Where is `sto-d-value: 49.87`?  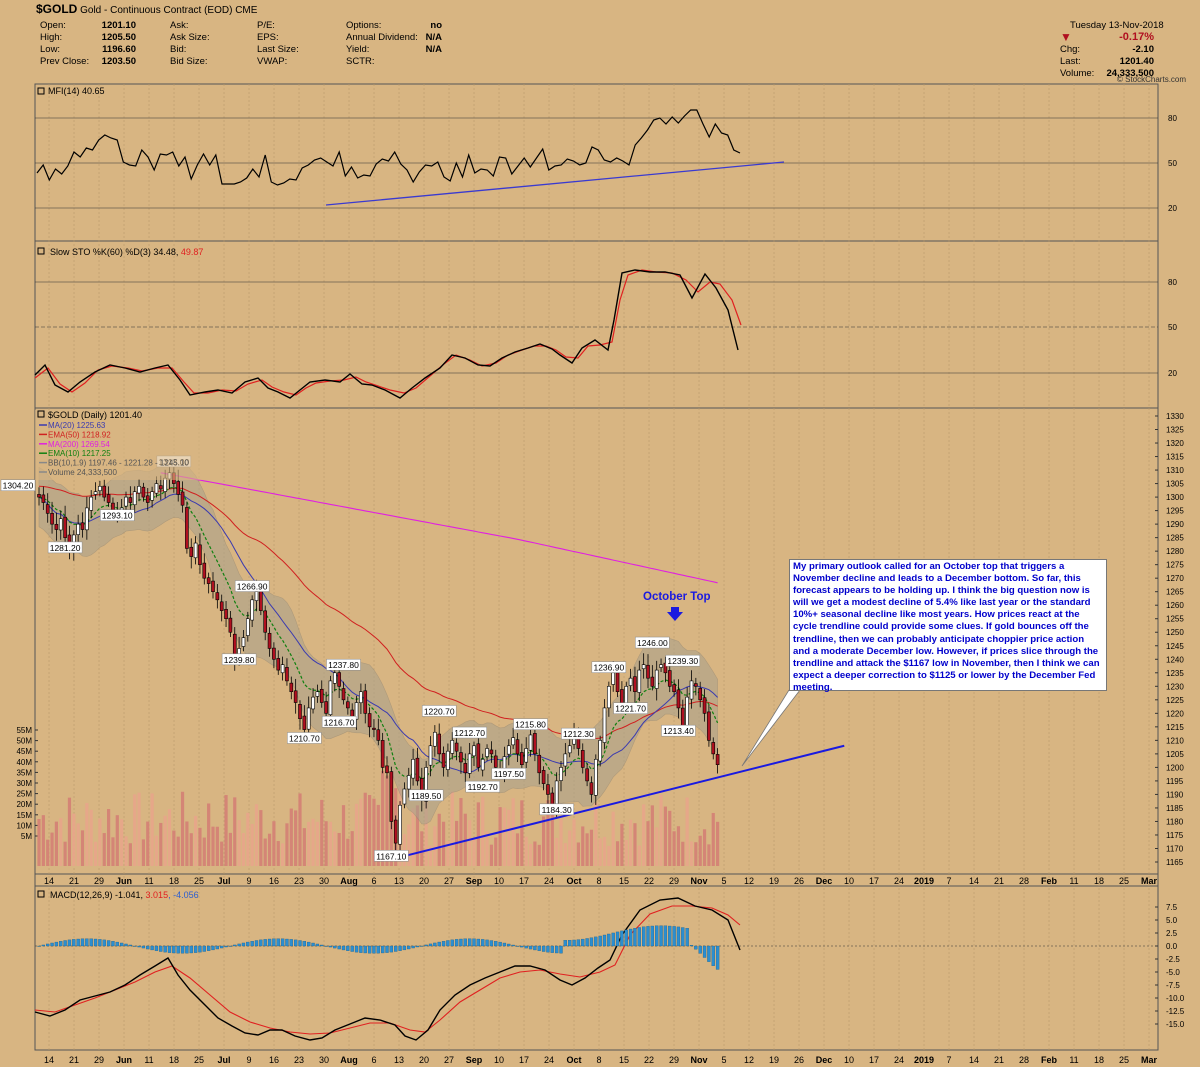 sto-d-value: 49.87 is located at coordinates (192, 252).